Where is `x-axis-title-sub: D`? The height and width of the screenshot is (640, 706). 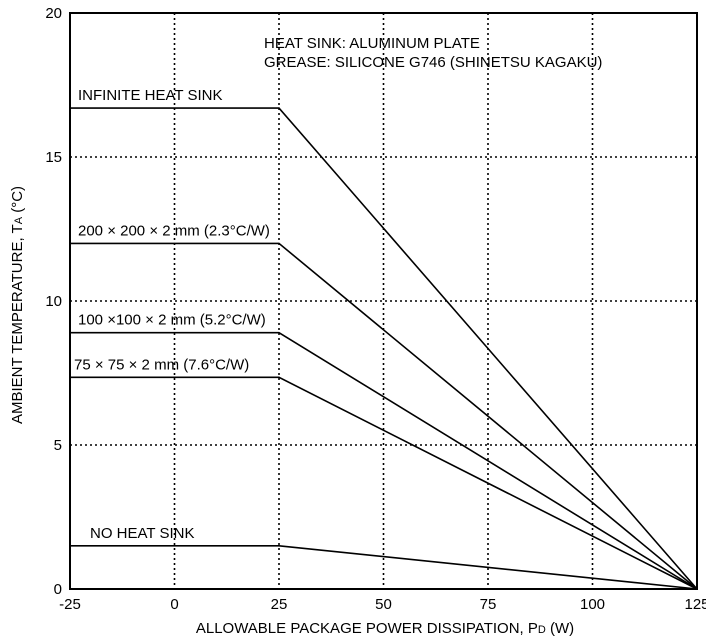
x-axis-title-sub: D is located at coordinates (542, 630).